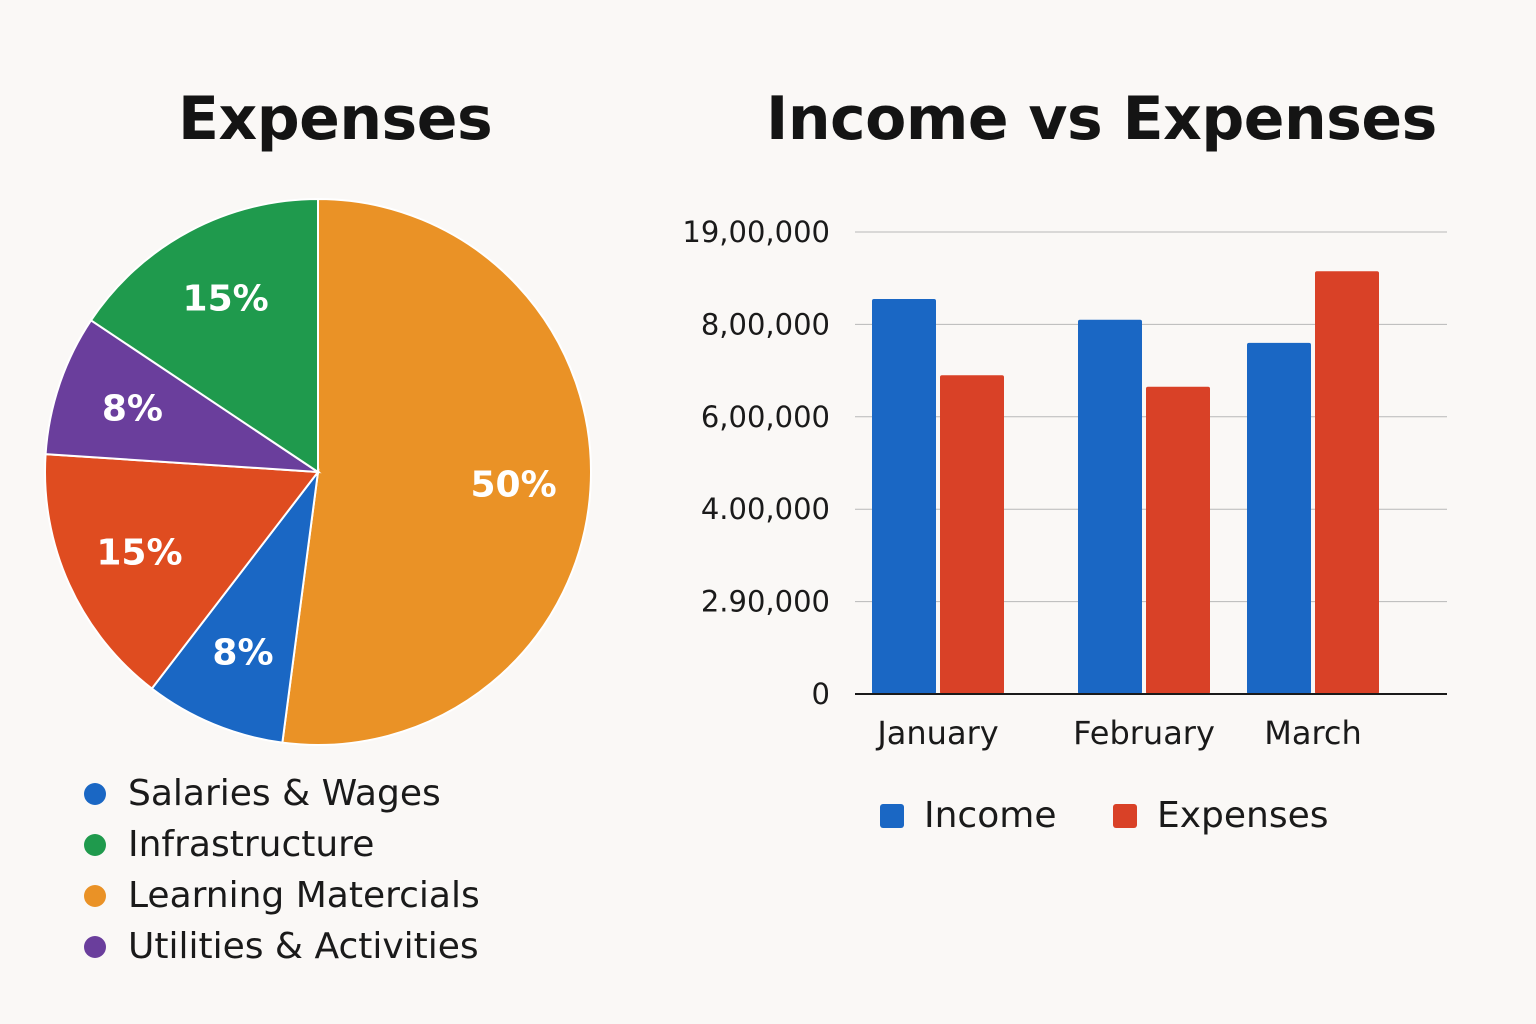 This screenshot has width=1536, height=1024. What do you see at coordinates (765, 324) in the screenshot?
I see `y-tick-label: 8,00,000` at bounding box center [765, 324].